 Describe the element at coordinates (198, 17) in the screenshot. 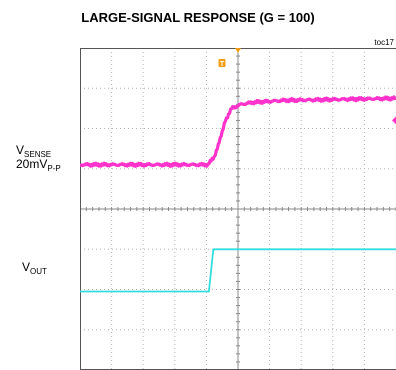

I see `chart-title: LARGE-SIGNAL RESPONSE (G = 100)` at that location.